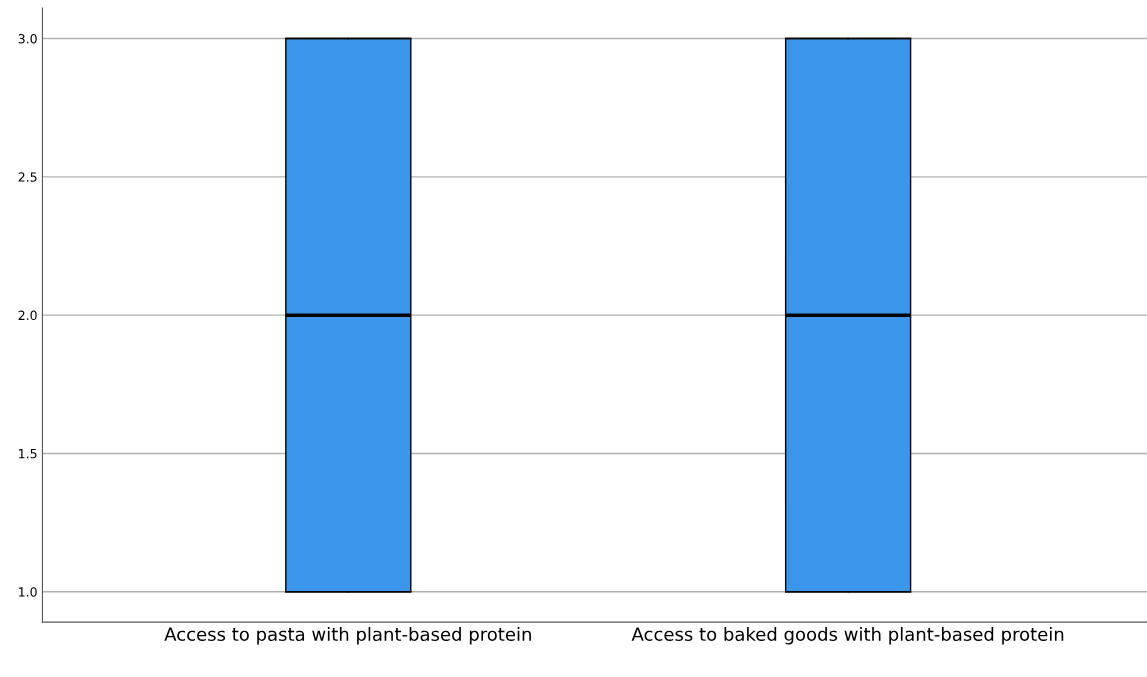 This screenshot has height=677, width=1147. I want to click on y-tick-label: 3.0, so click(27, 39).